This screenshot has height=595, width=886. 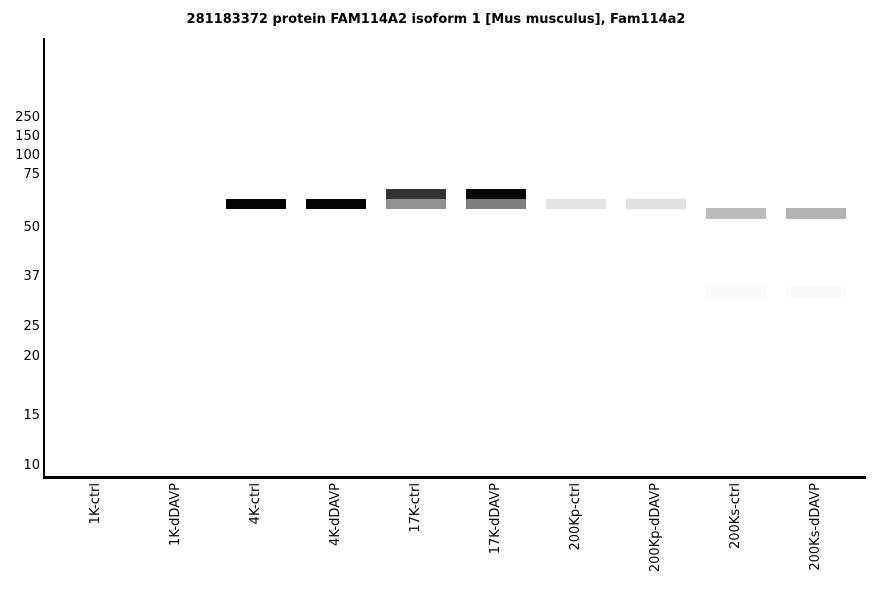 What do you see at coordinates (175, 514) in the screenshot?
I see `x-axis-lane-label: 1K-dDAVP` at bounding box center [175, 514].